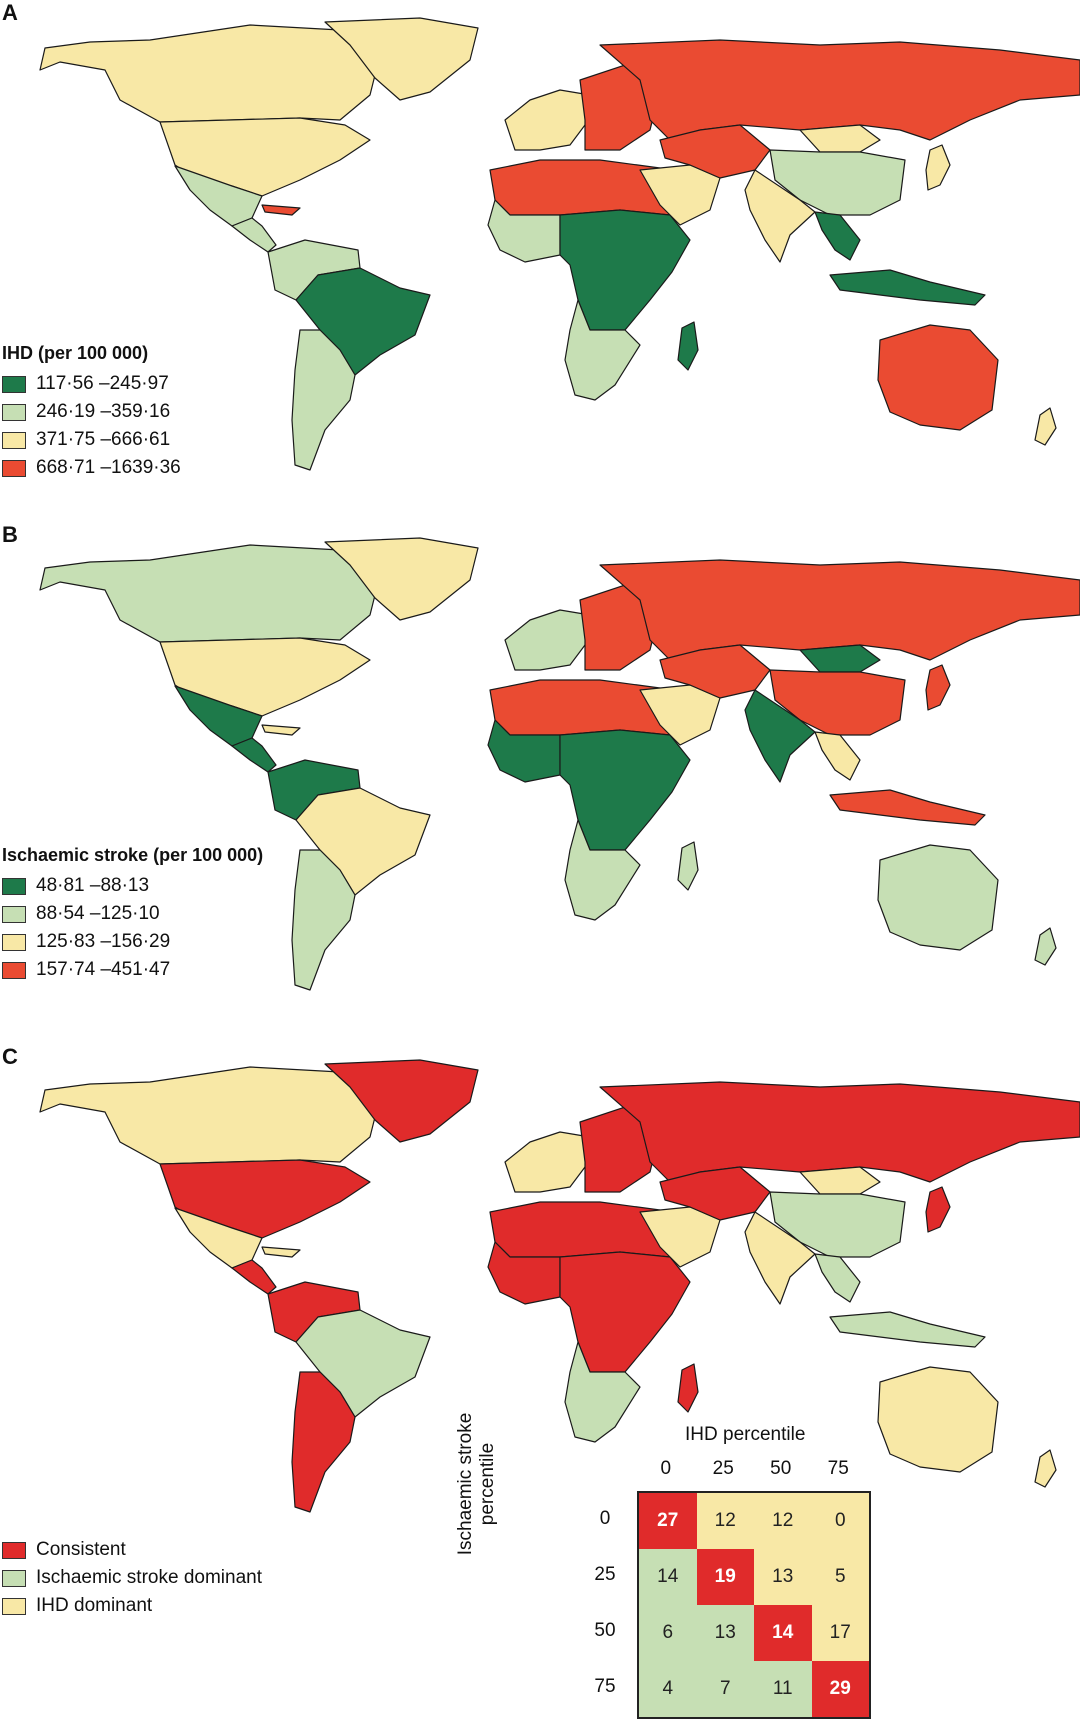 This screenshot has height=1719, width=1080. What do you see at coordinates (10, 1056) in the screenshot?
I see `panel-c-label: C` at bounding box center [10, 1056].